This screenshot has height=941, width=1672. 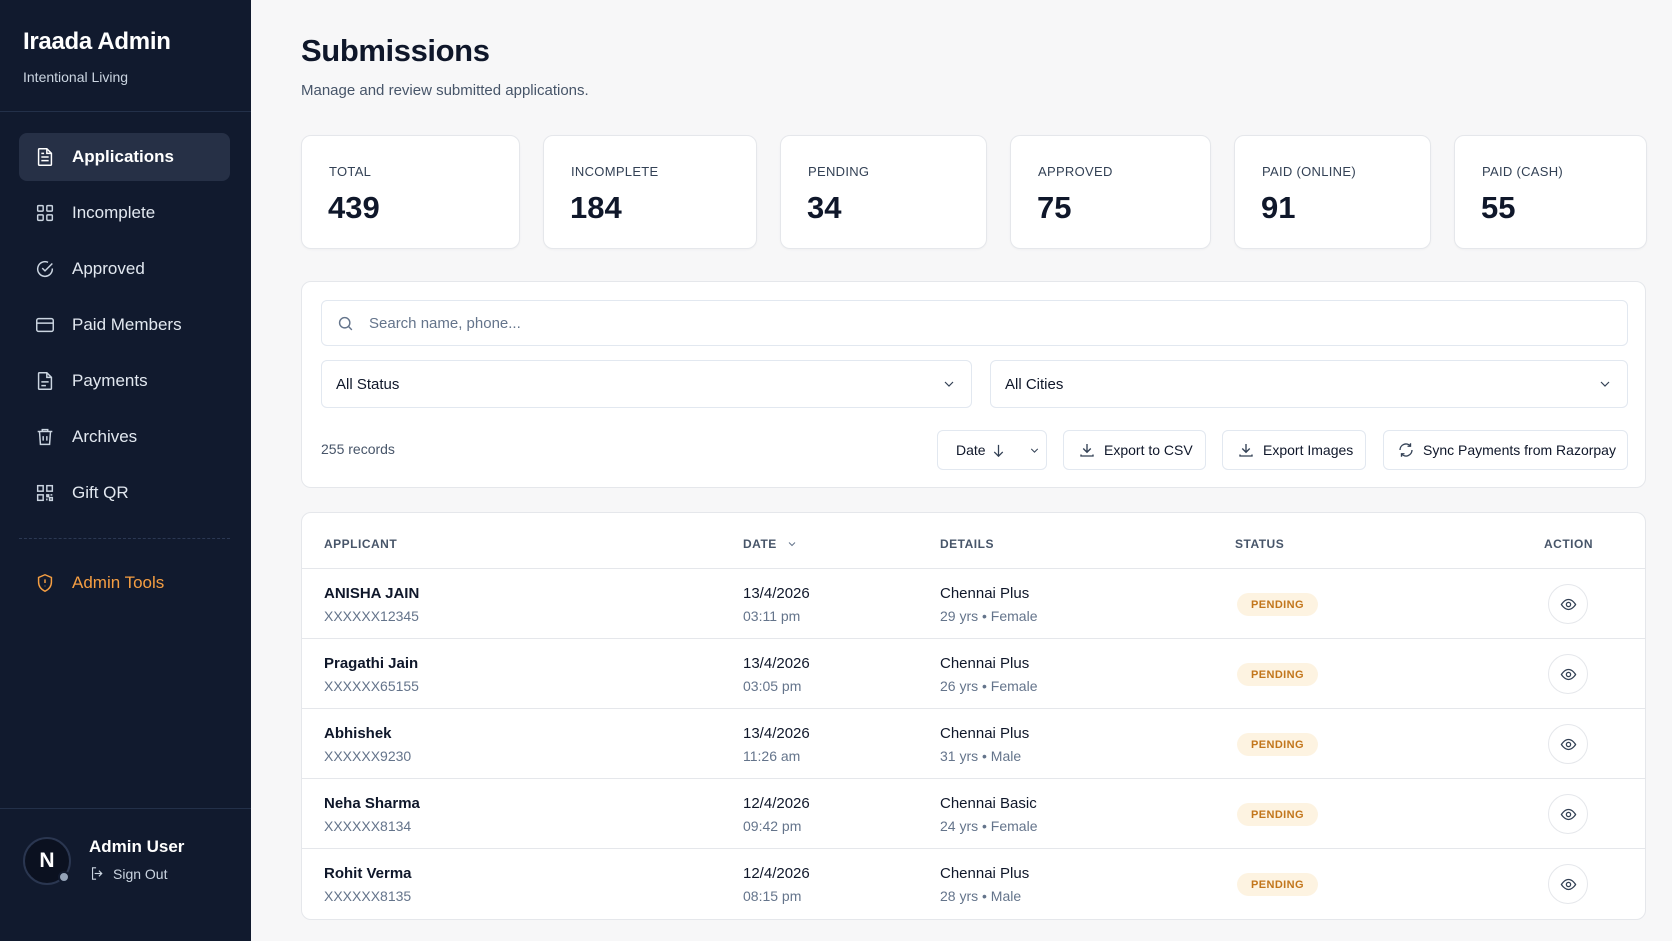 I want to click on sidebar-item-archives: Archives, so click(x=124, y=437).